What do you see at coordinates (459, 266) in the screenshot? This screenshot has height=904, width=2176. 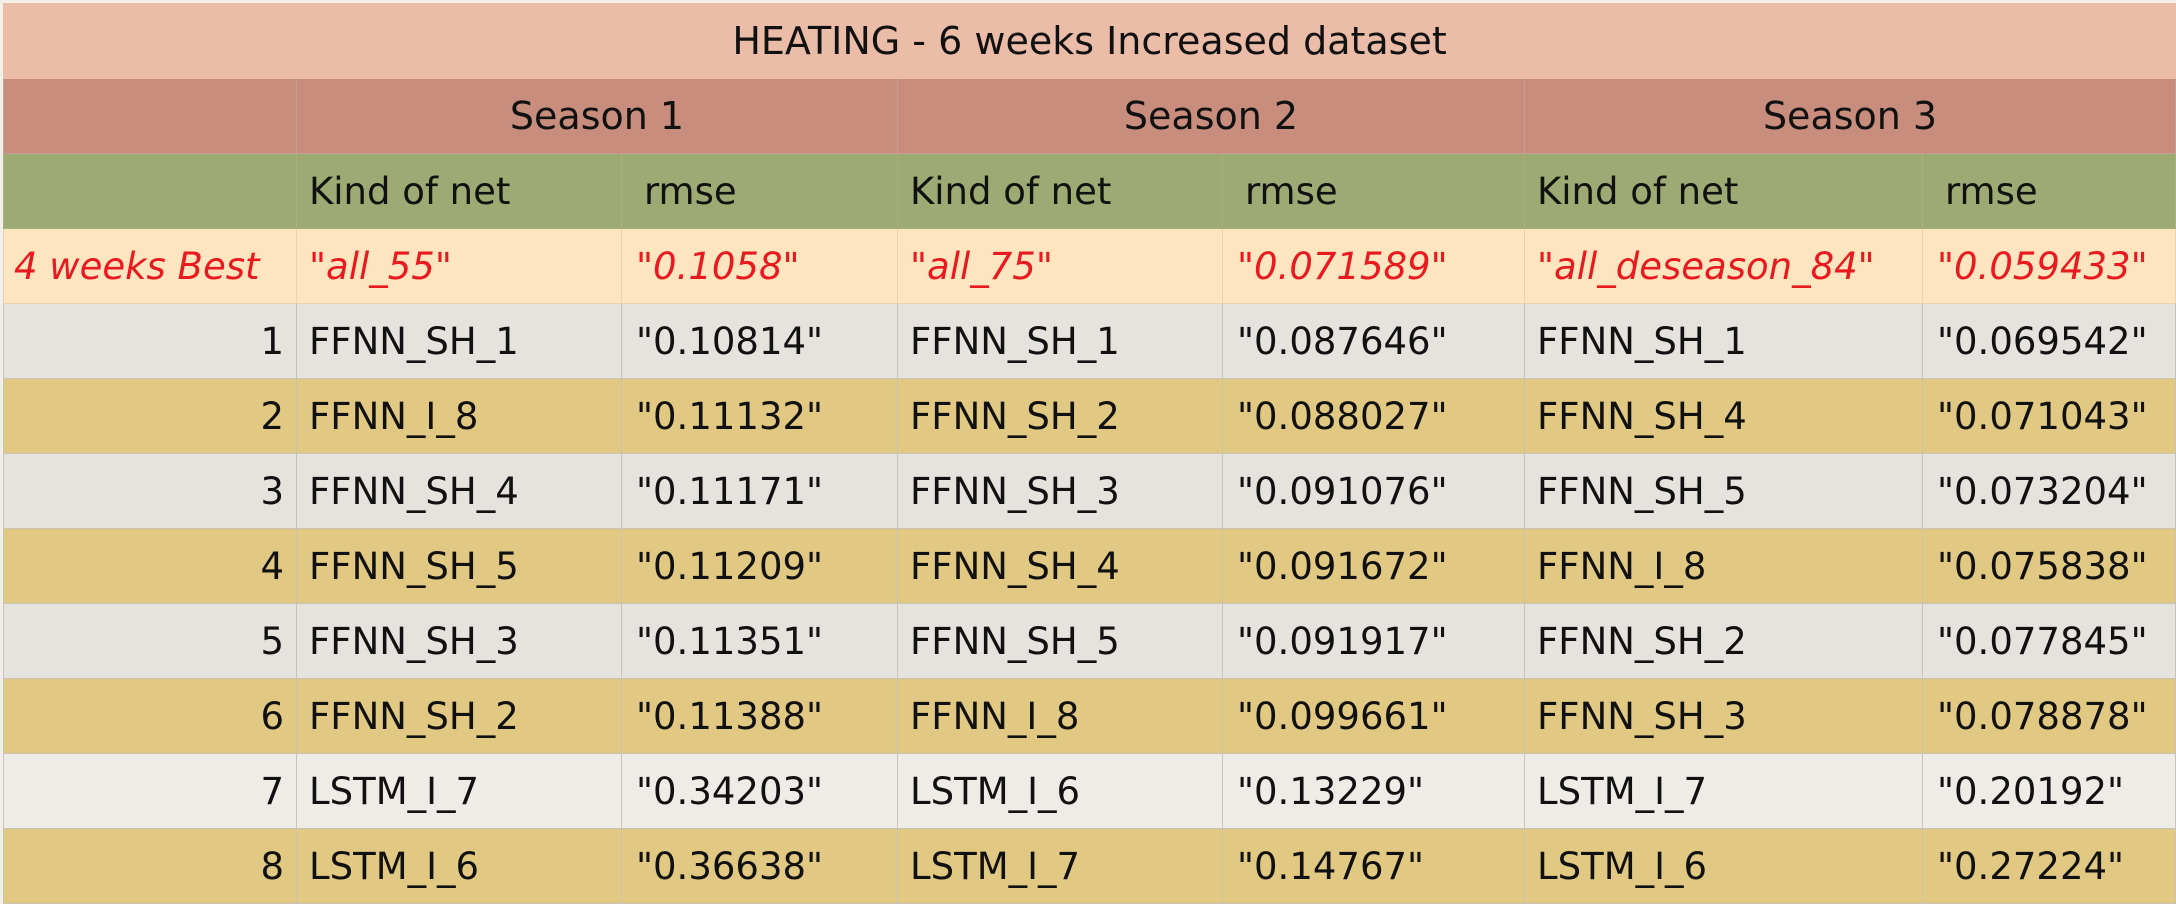 I see `best-net-cell: "all_55"` at bounding box center [459, 266].